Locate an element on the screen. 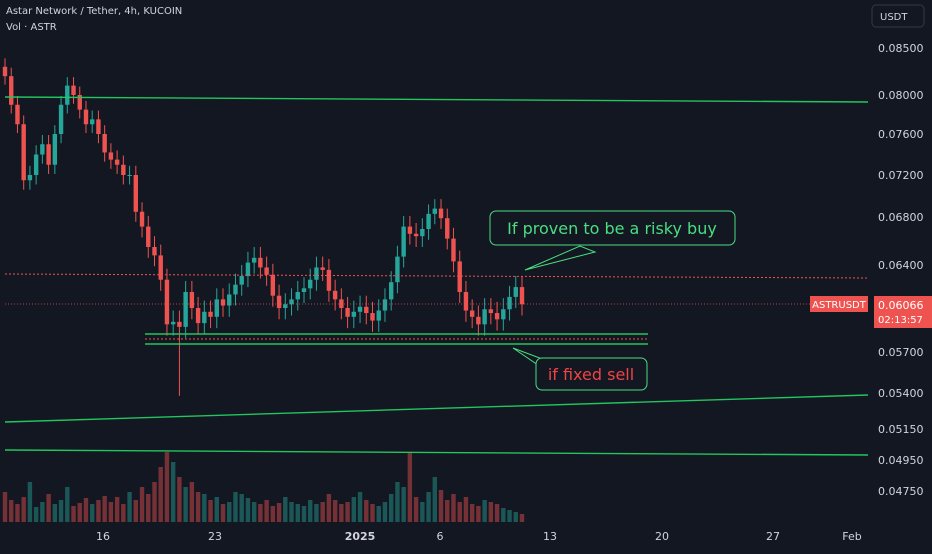  sell-callout-box is located at coordinates (591, 374).